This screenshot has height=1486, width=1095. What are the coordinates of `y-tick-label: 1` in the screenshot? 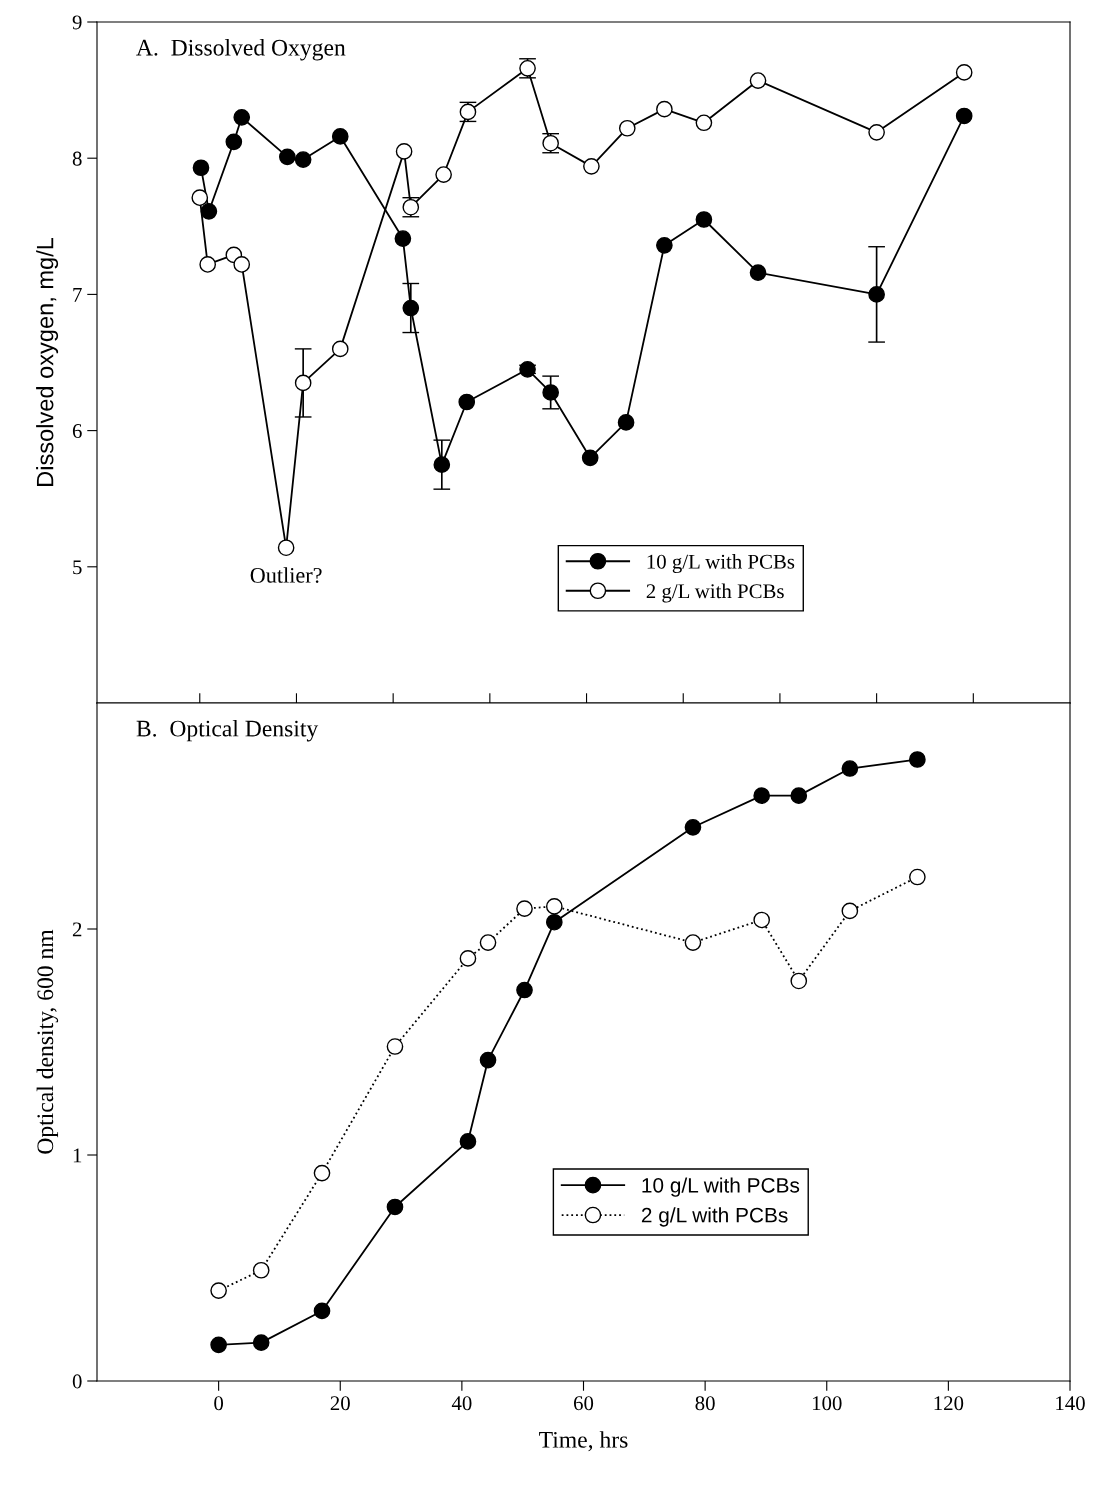 It's located at (77, 1155).